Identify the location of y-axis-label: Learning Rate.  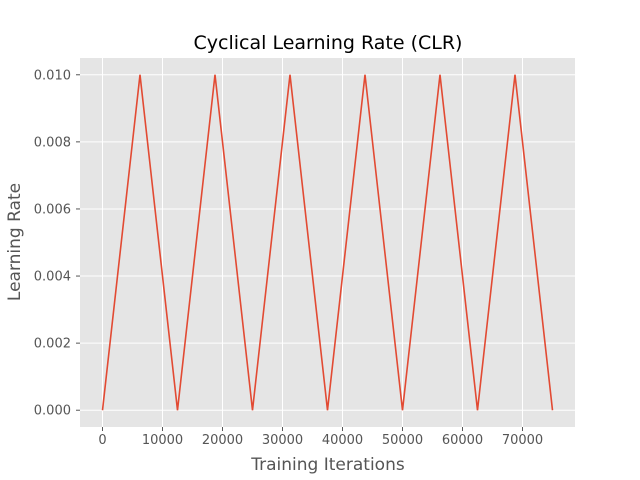
(15, 242).